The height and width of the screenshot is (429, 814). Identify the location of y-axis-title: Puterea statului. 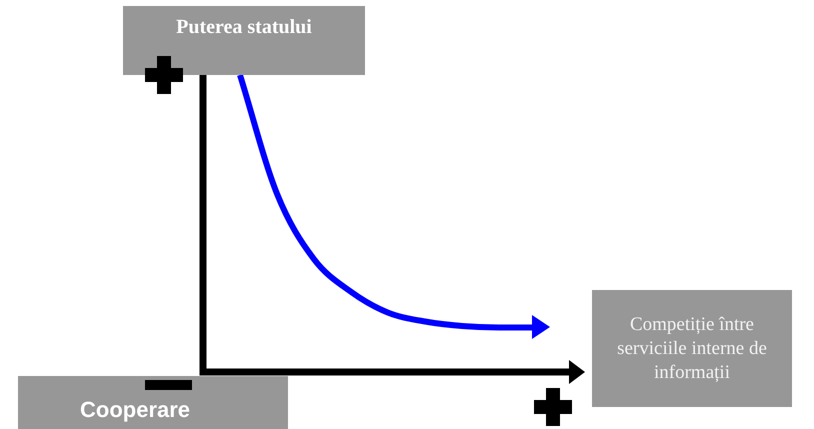
(244, 40).